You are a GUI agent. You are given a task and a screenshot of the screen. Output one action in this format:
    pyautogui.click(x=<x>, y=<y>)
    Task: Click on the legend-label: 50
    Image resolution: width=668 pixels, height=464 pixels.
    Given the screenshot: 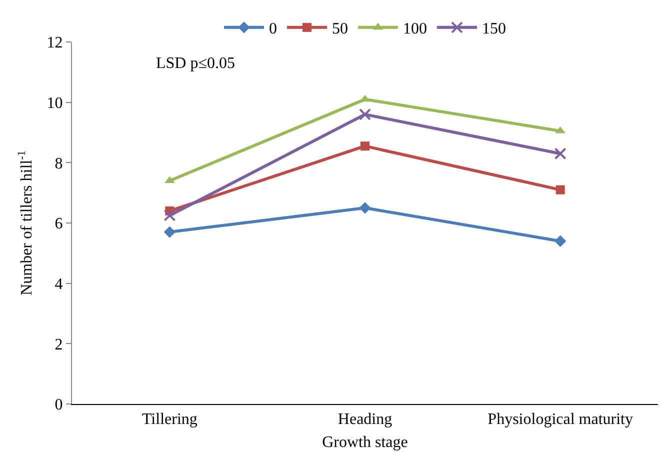 What is the action you would take?
    pyautogui.click(x=340, y=29)
    